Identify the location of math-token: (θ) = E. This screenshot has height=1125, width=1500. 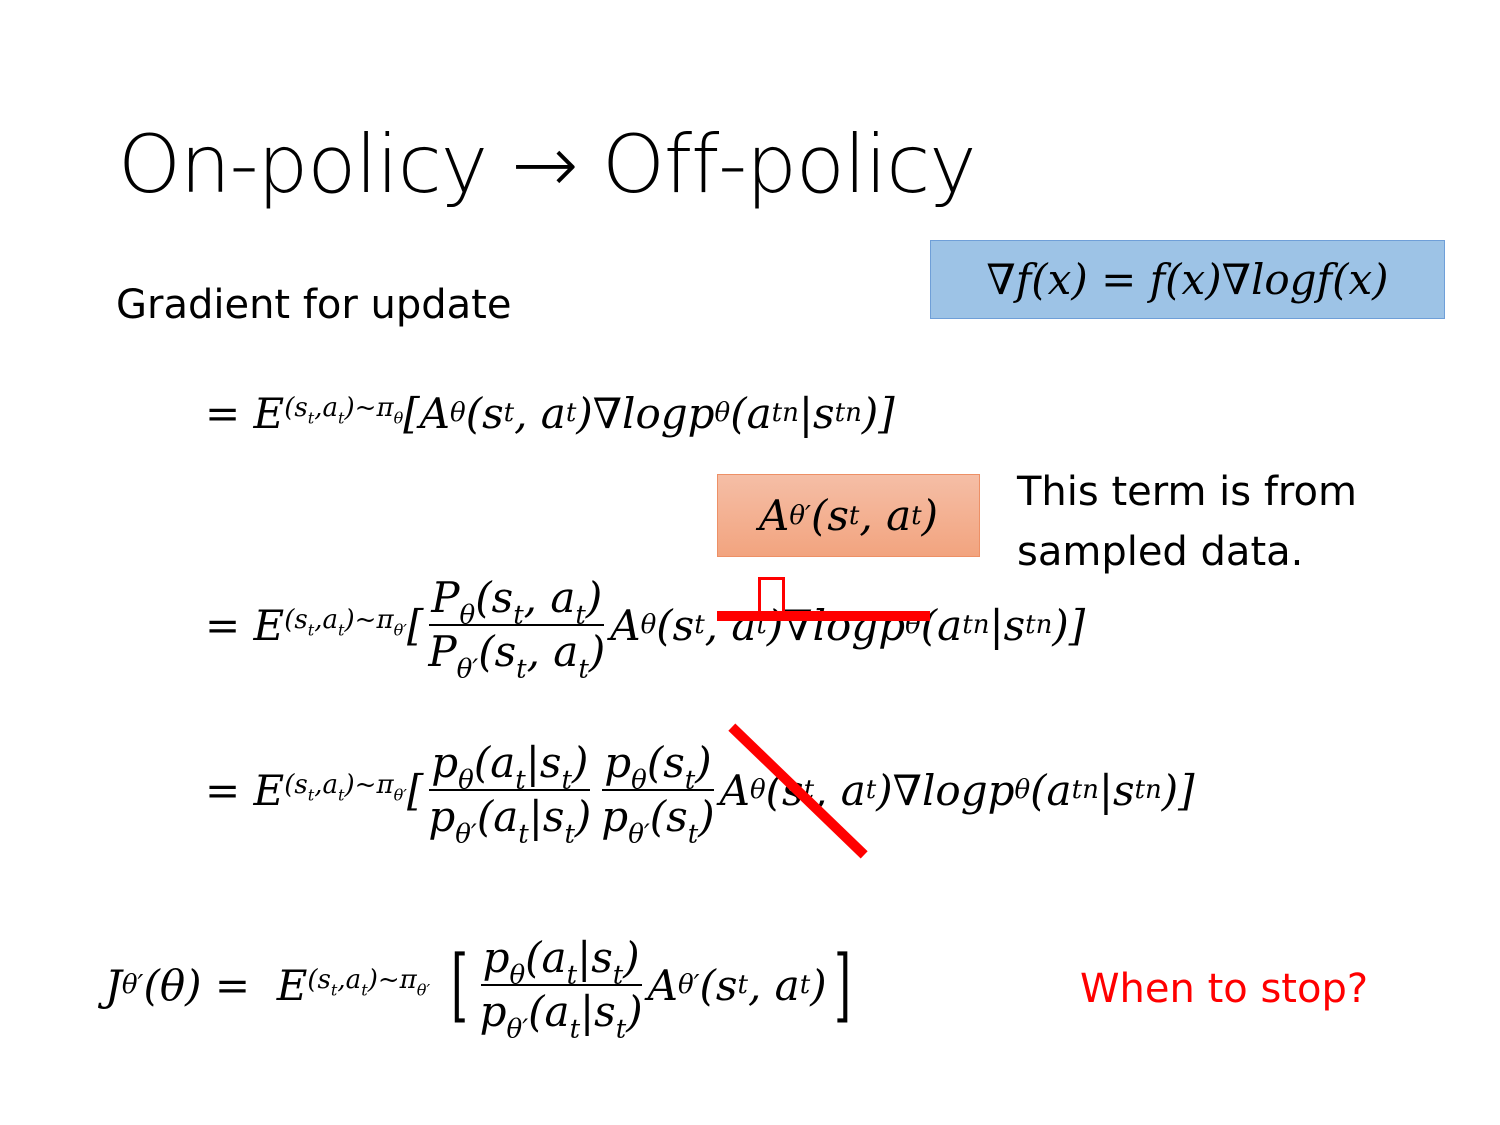
(225, 985).